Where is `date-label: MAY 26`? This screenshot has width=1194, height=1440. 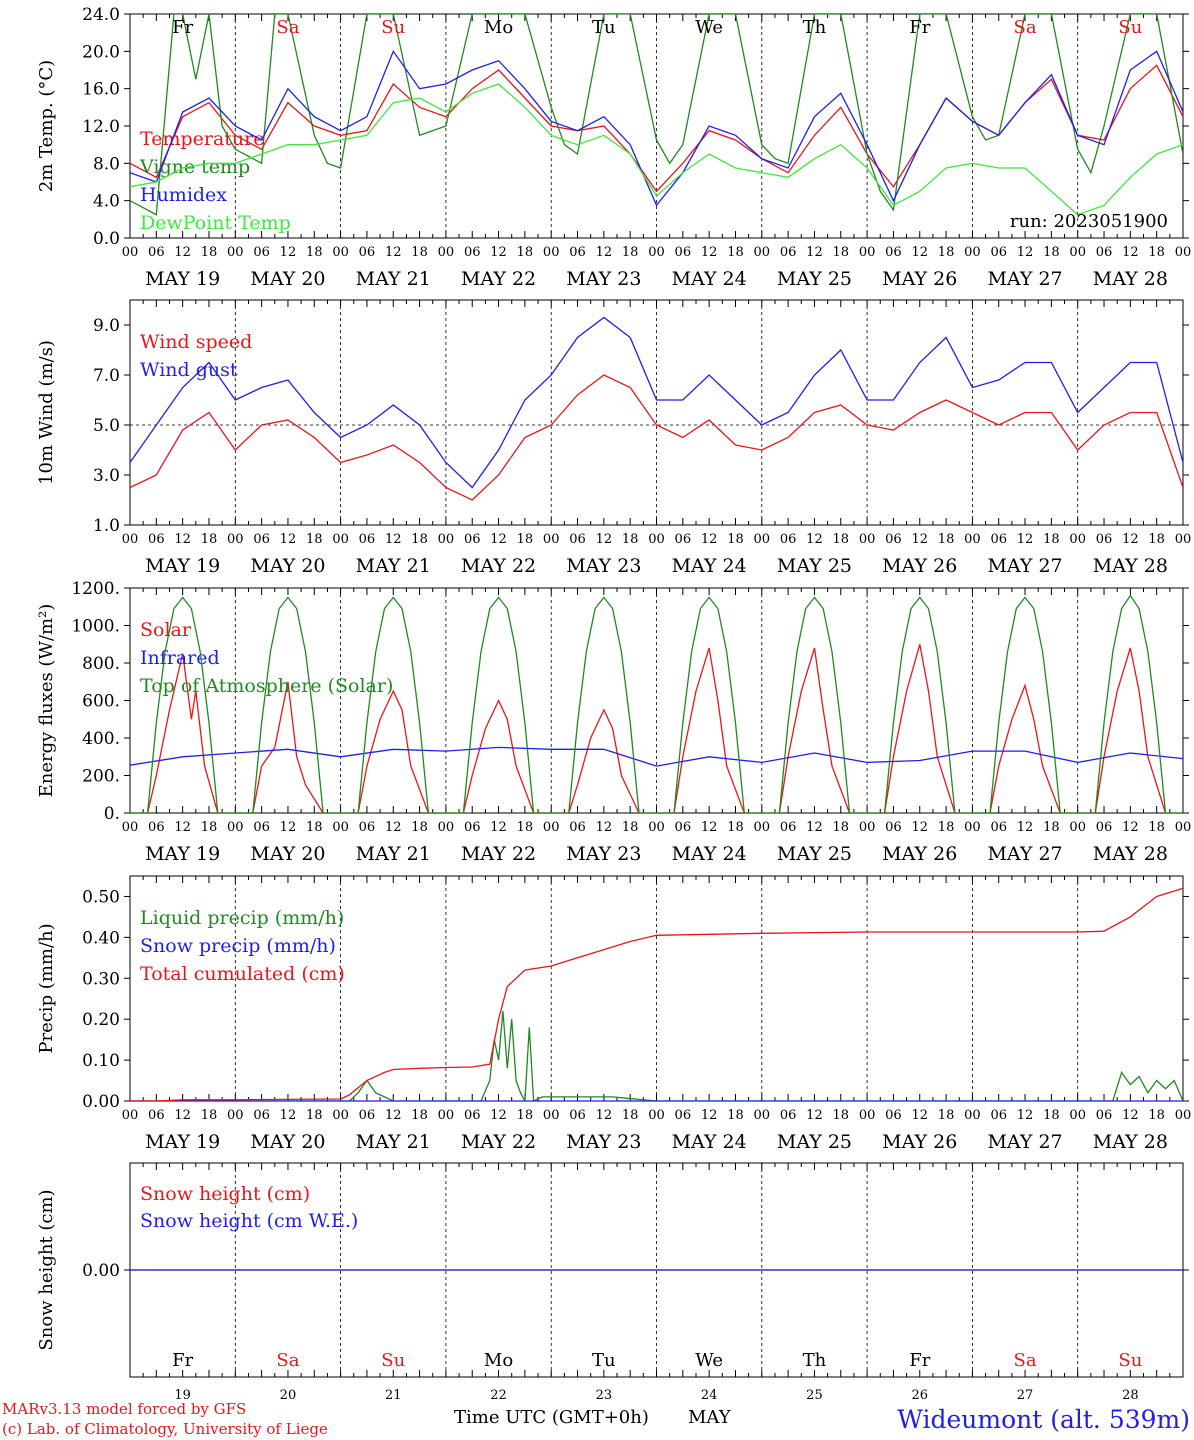 date-label: MAY 26 is located at coordinates (919, 279).